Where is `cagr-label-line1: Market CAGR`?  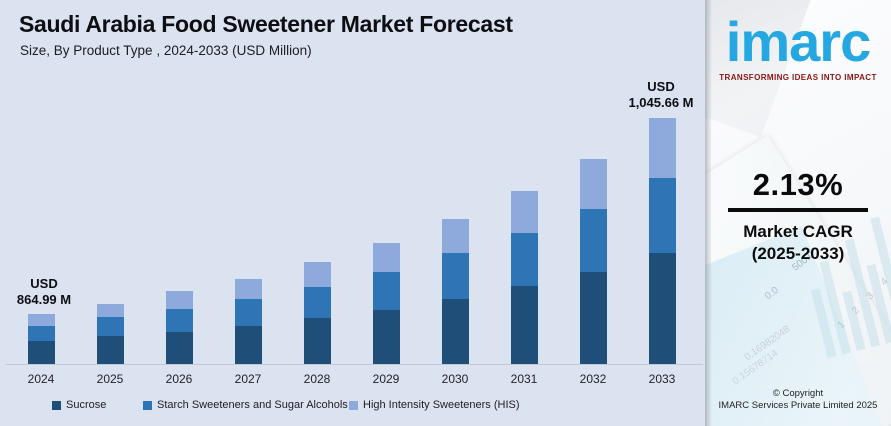
cagr-label-line1: Market CAGR is located at coordinates (798, 231).